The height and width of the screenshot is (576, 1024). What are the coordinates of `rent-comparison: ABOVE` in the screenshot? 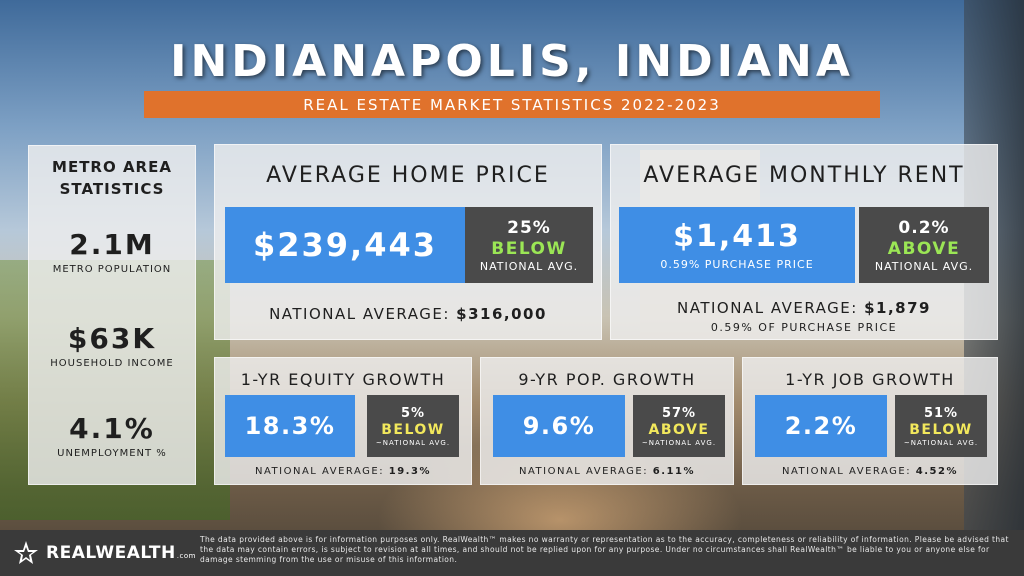 It's located at (924, 248).